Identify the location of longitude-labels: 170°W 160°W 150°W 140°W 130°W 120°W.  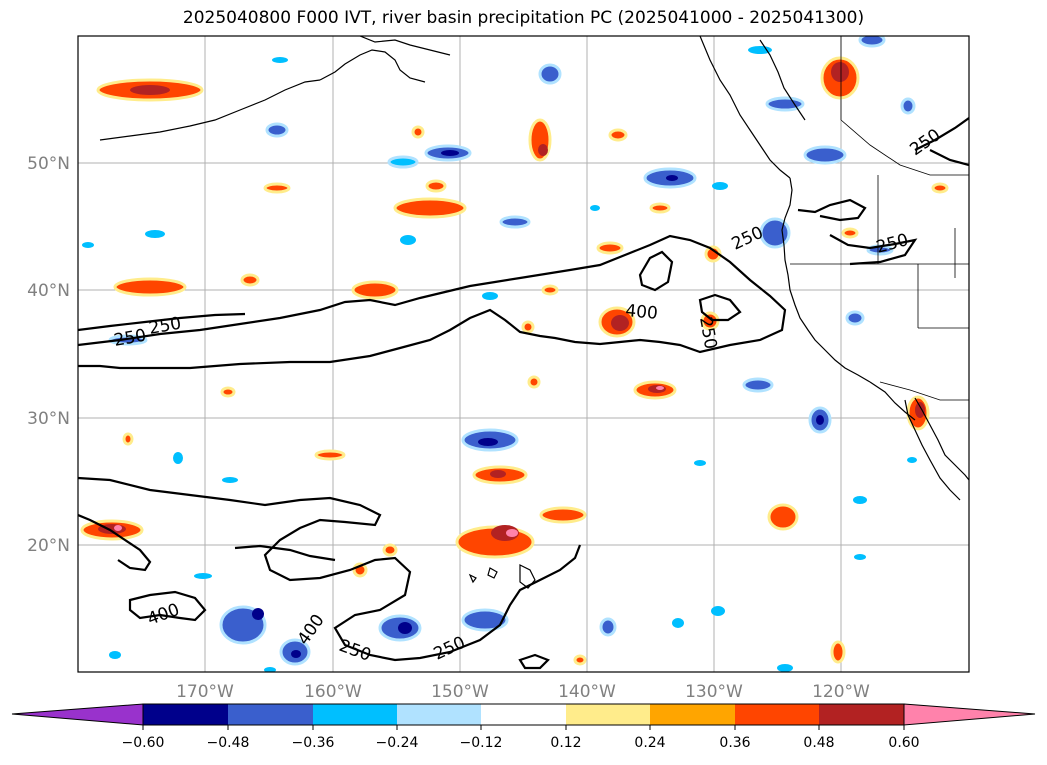
(523, 692).